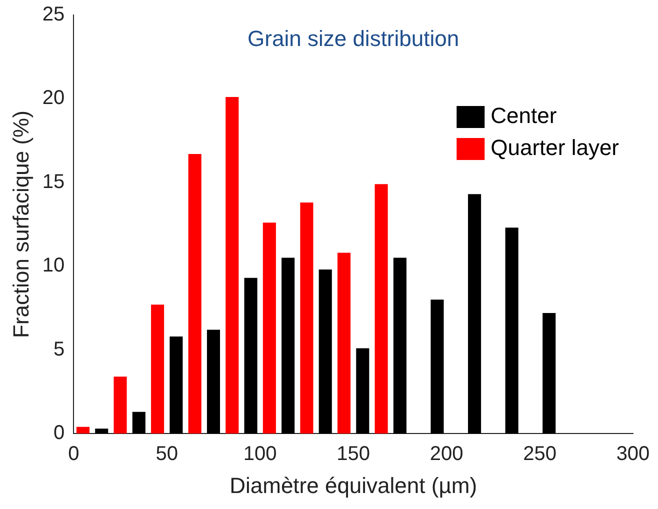 This screenshot has height=509, width=658. What do you see at coordinates (354, 485) in the screenshot?
I see `x-axis-title: Diamètre équivalent (µm)` at bounding box center [354, 485].